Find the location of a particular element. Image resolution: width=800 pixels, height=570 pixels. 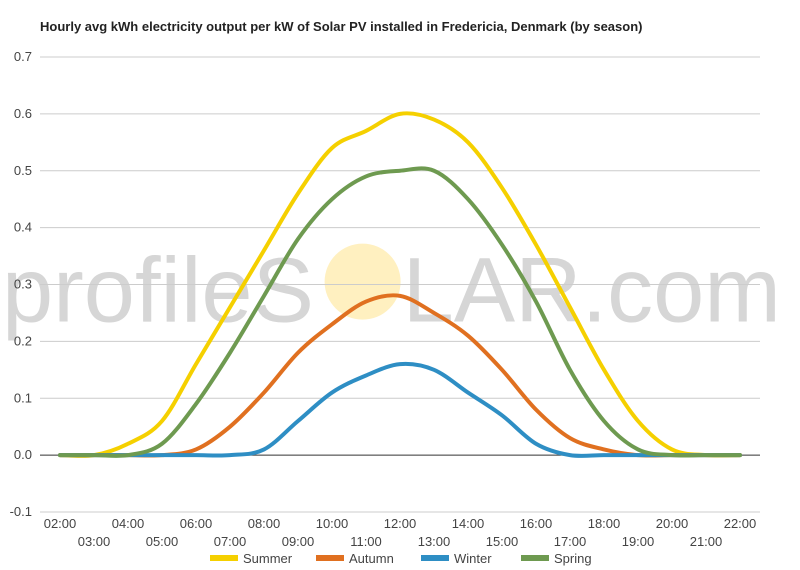

x-tick-label: 14:00 is located at coordinates (468, 523).